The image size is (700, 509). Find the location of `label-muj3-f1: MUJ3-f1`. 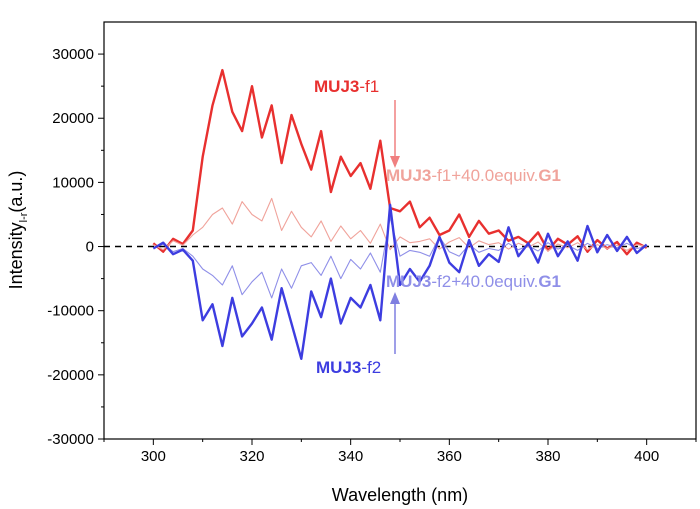

label-muj3-f1: MUJ3-f1 is located at coordinates (346, 86).